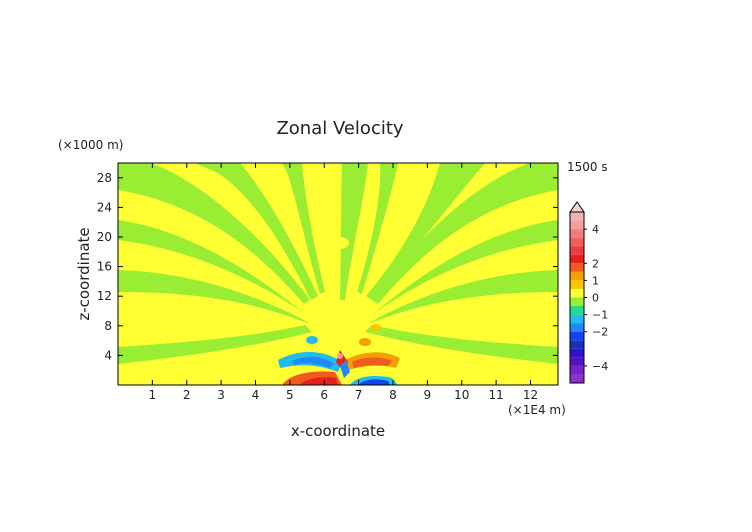 Image resolution: width=752 pixels, height=532 pixels. I want to click on y-unit-label: (×1000 m), so click(90, 145).